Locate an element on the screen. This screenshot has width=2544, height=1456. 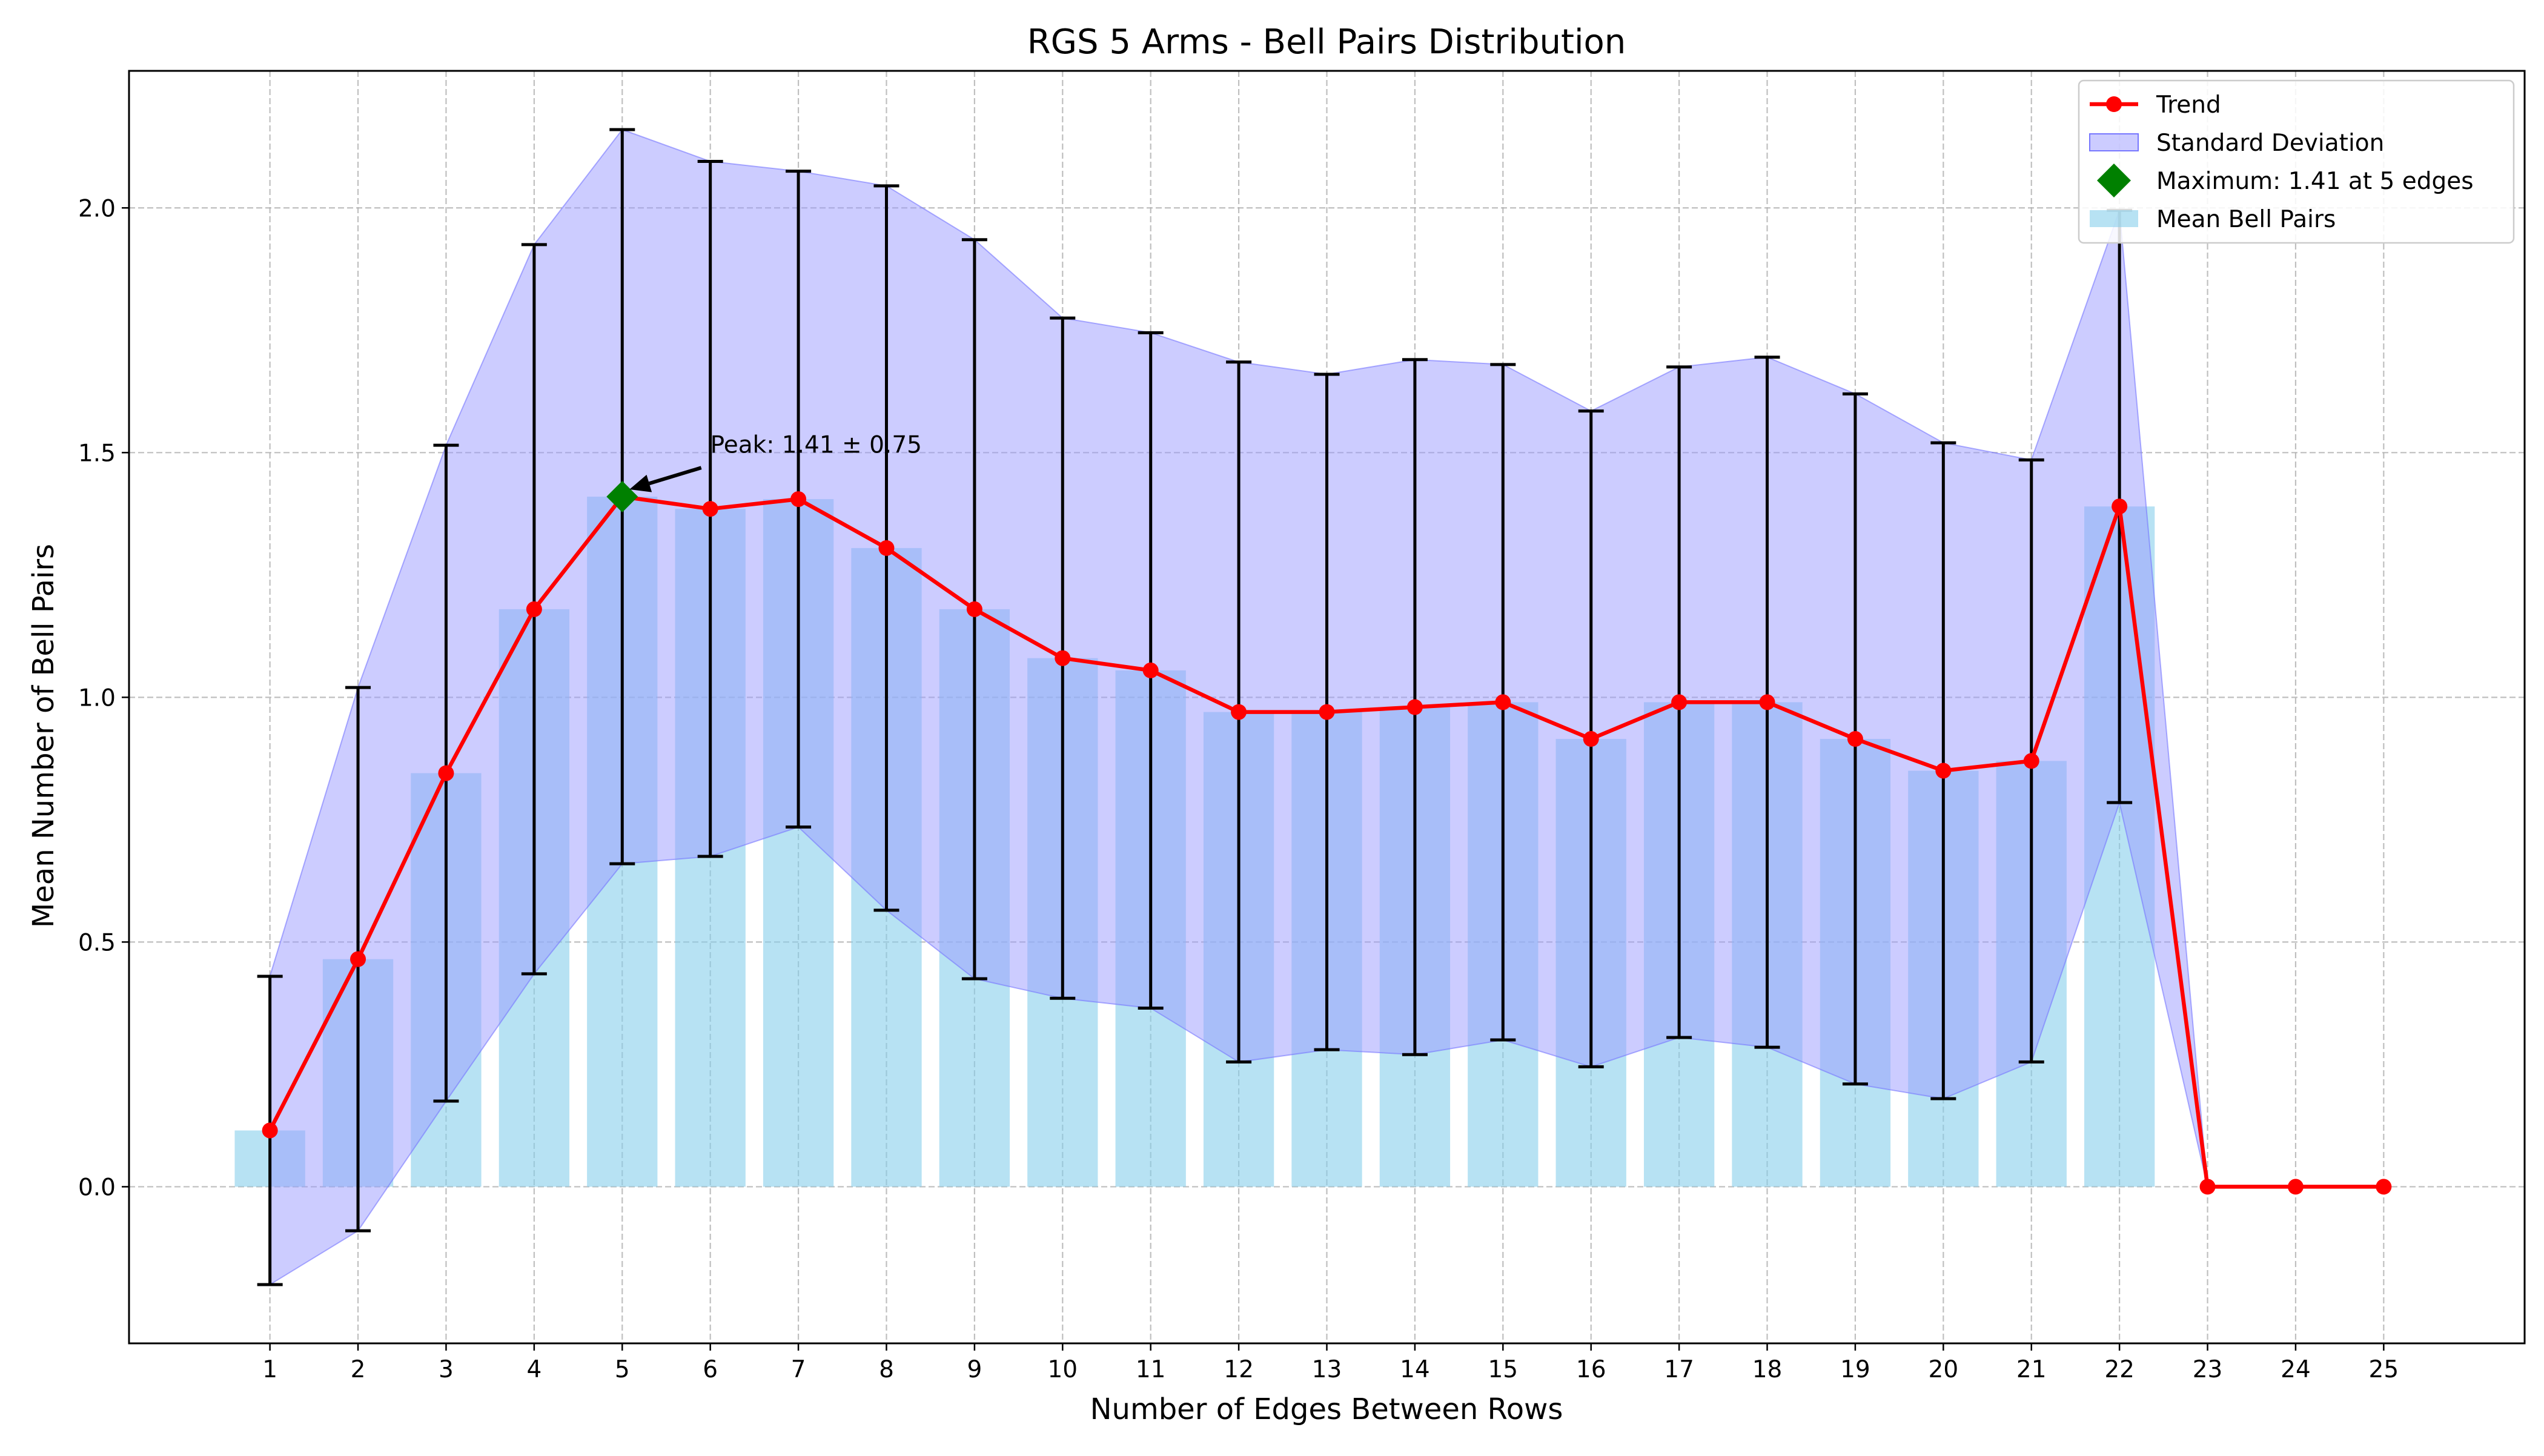
legend-item-standard-deviation-label: Standard Deviation is located at coordinates (2270, 143).